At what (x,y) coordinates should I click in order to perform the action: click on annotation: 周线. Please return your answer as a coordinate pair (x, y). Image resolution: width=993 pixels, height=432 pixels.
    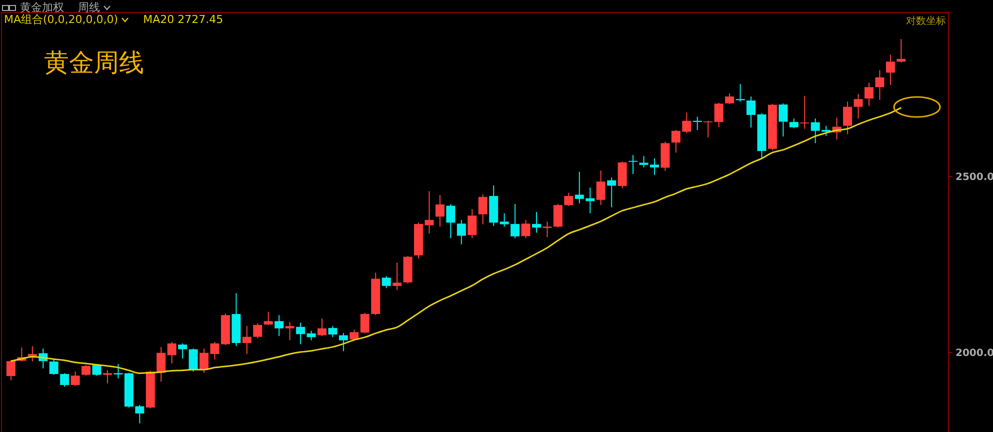
    Looking at the image, I should click on (89, 7).